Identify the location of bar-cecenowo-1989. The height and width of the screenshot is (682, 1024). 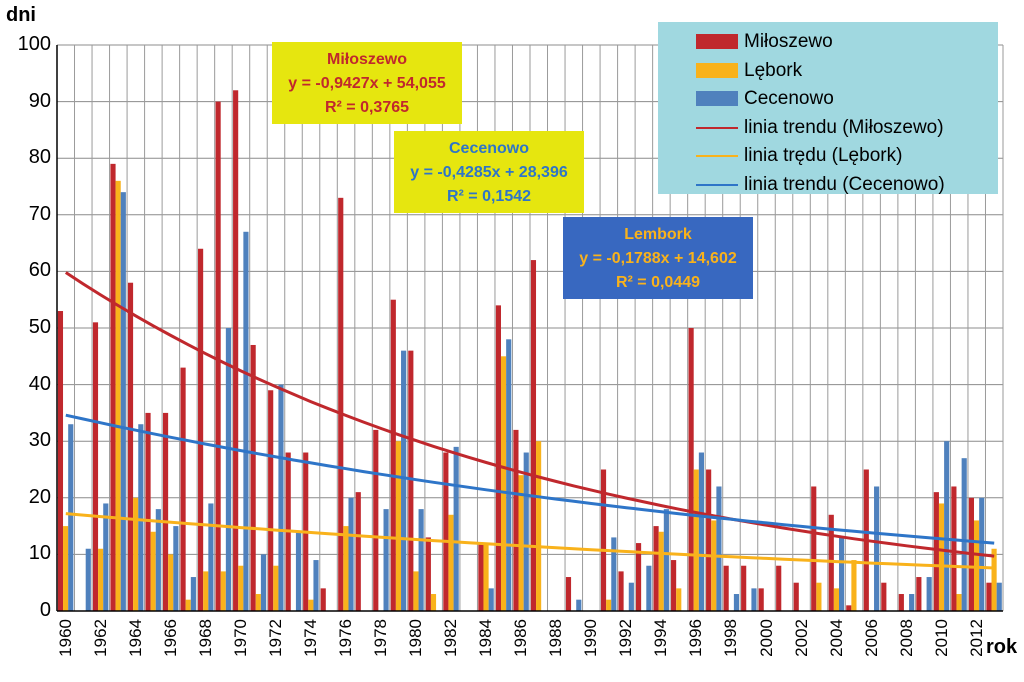
(579, 605).